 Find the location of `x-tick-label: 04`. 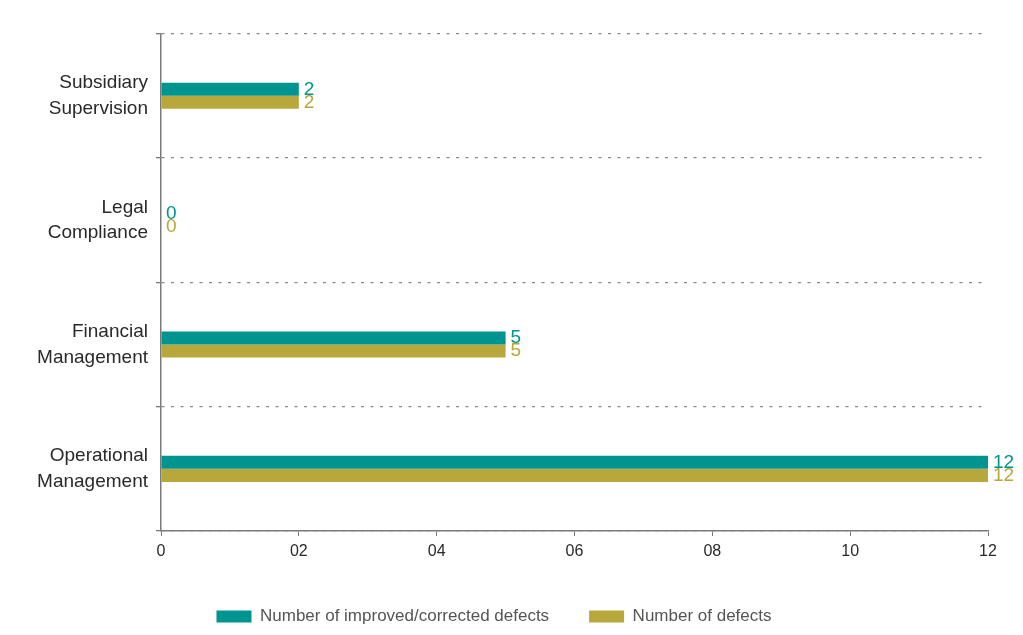

x-tick-label: 04 is located at coordinates (436, 551).